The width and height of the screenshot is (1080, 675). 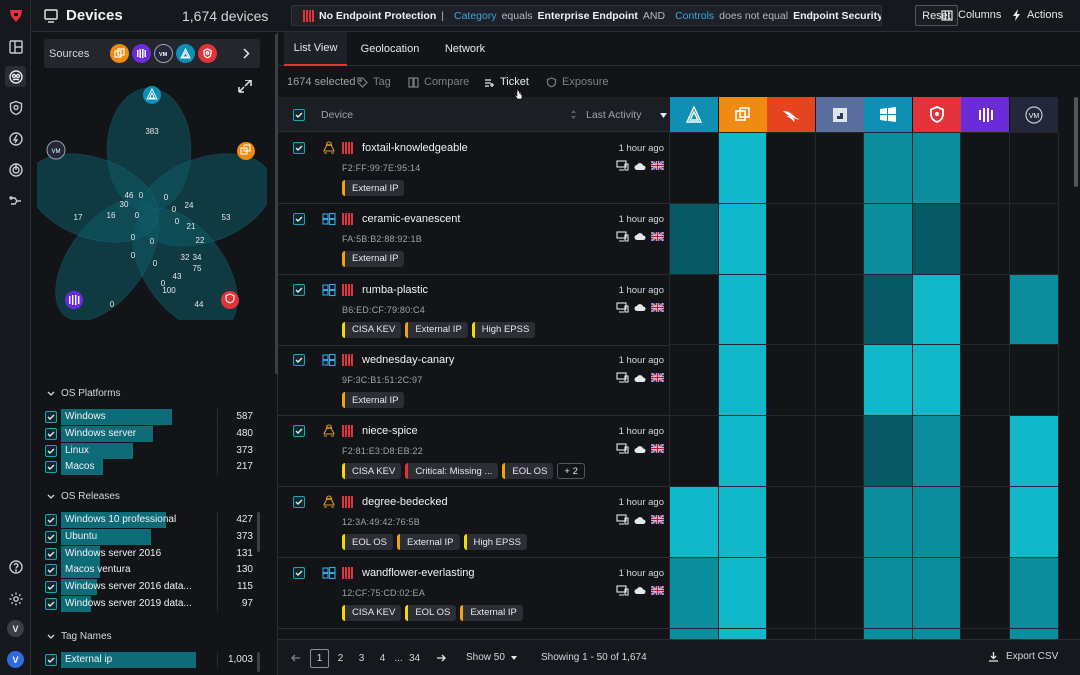 What do you see at coordinates (372, 329) in the screenshot?
I see `risk-tag: CISA KEV` at bounding box center [372, 329].